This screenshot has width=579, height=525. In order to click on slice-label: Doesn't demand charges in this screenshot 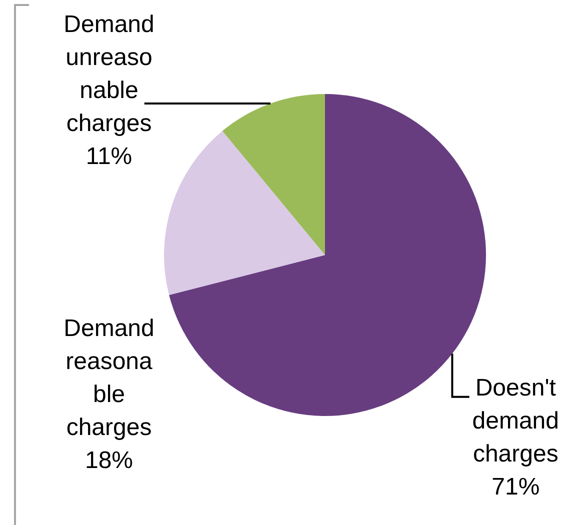, I will do `click(515, 421)`.